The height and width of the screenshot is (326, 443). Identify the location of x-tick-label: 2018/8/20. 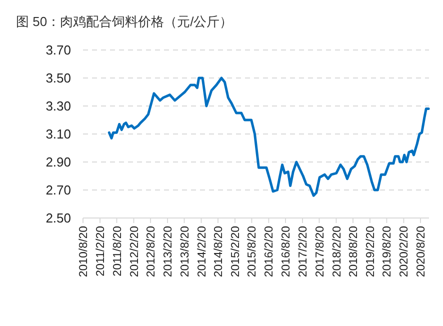
(354, 252).